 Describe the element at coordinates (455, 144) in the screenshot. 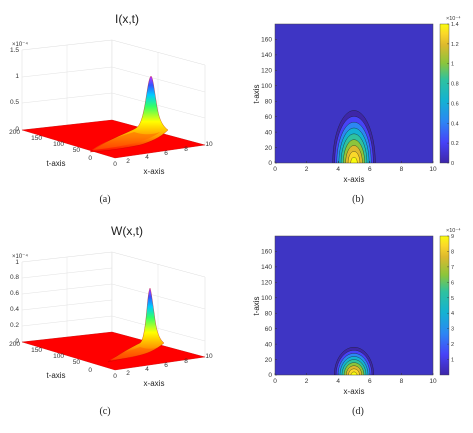

I see `colorbar-tick-label: 0.2` at that location.